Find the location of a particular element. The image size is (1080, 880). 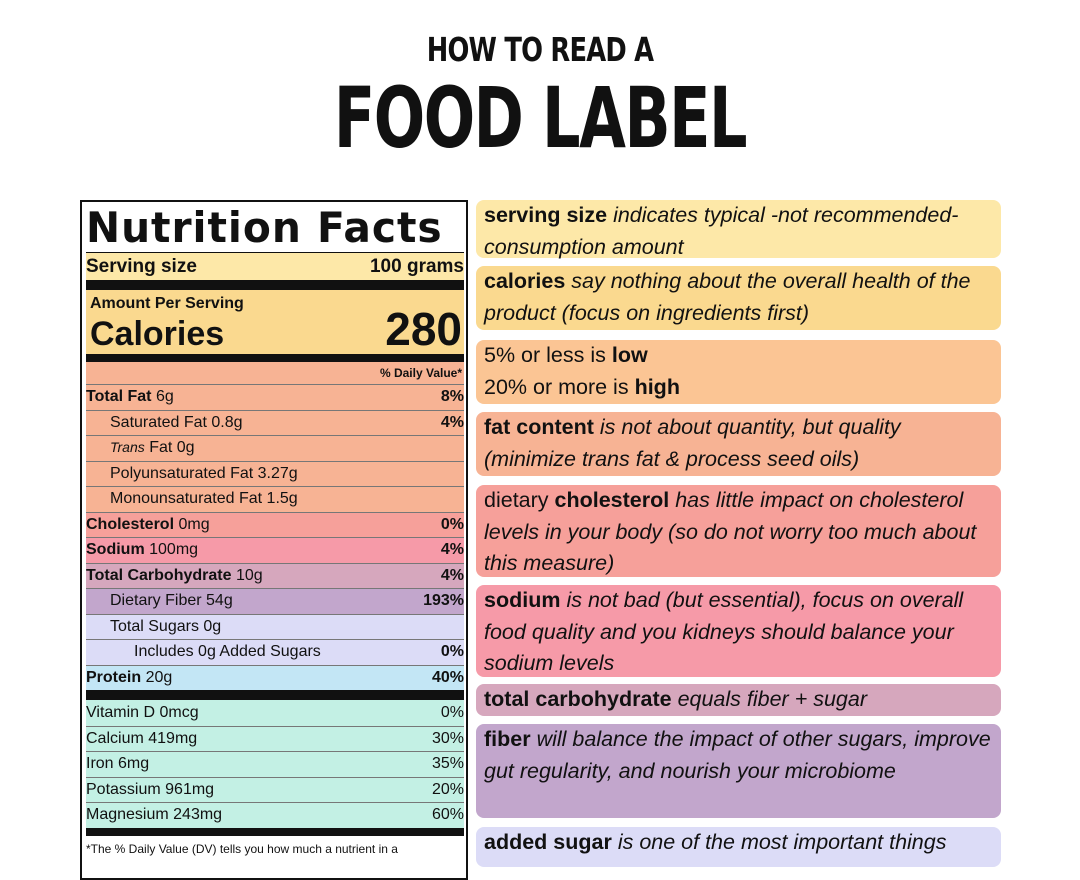

daily-value: 193% is located at coordinates (443, 601).